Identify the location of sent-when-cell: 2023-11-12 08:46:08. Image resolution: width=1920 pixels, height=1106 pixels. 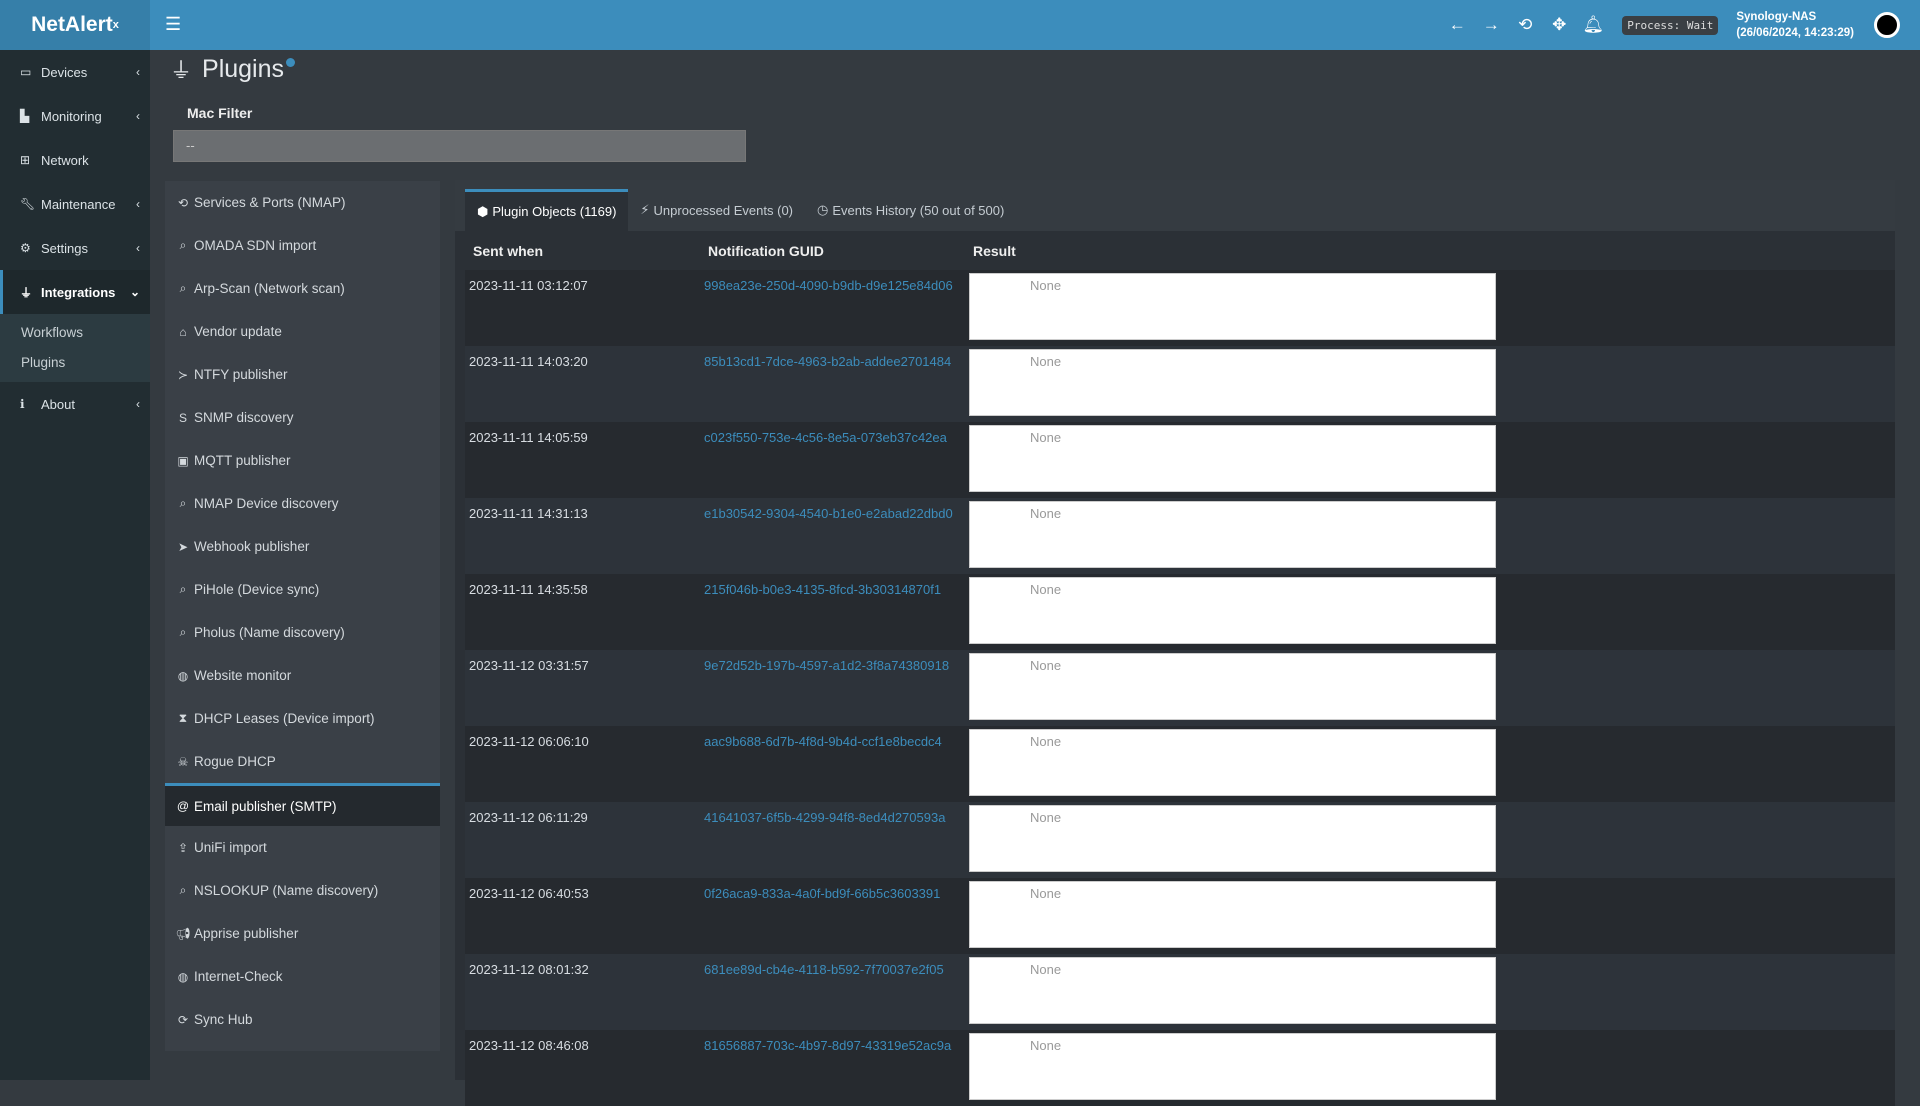
(529, 1045).